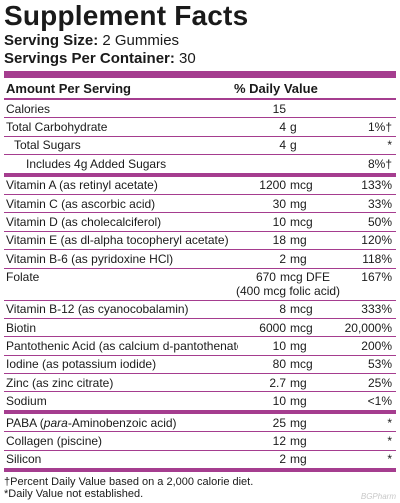  Describe the element at coordinates (21, 327) in the screenshot. I see `nutrient-name: Biotin` at that location.